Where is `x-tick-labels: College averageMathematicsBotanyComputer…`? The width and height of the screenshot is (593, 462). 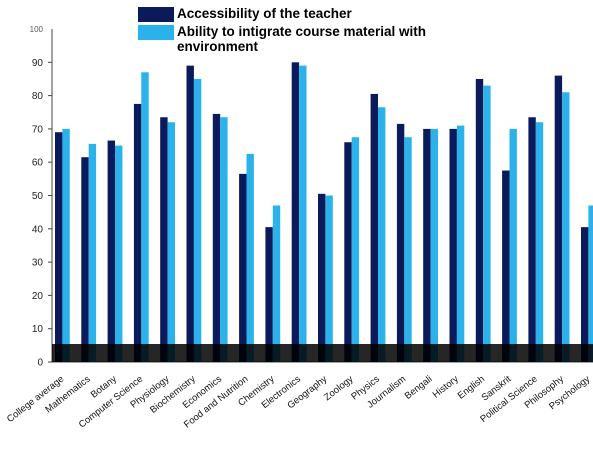 x-tick-labels: College averageMathematicsBotanyComputer… is located at coordinates (298, 401).